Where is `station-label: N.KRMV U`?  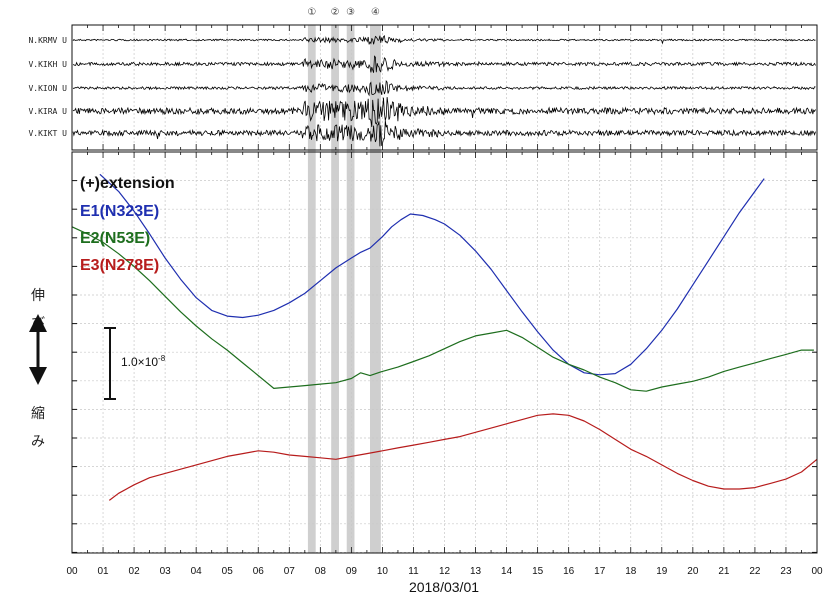 station-label: N.KRMV U is located at coordinates (47, 40).